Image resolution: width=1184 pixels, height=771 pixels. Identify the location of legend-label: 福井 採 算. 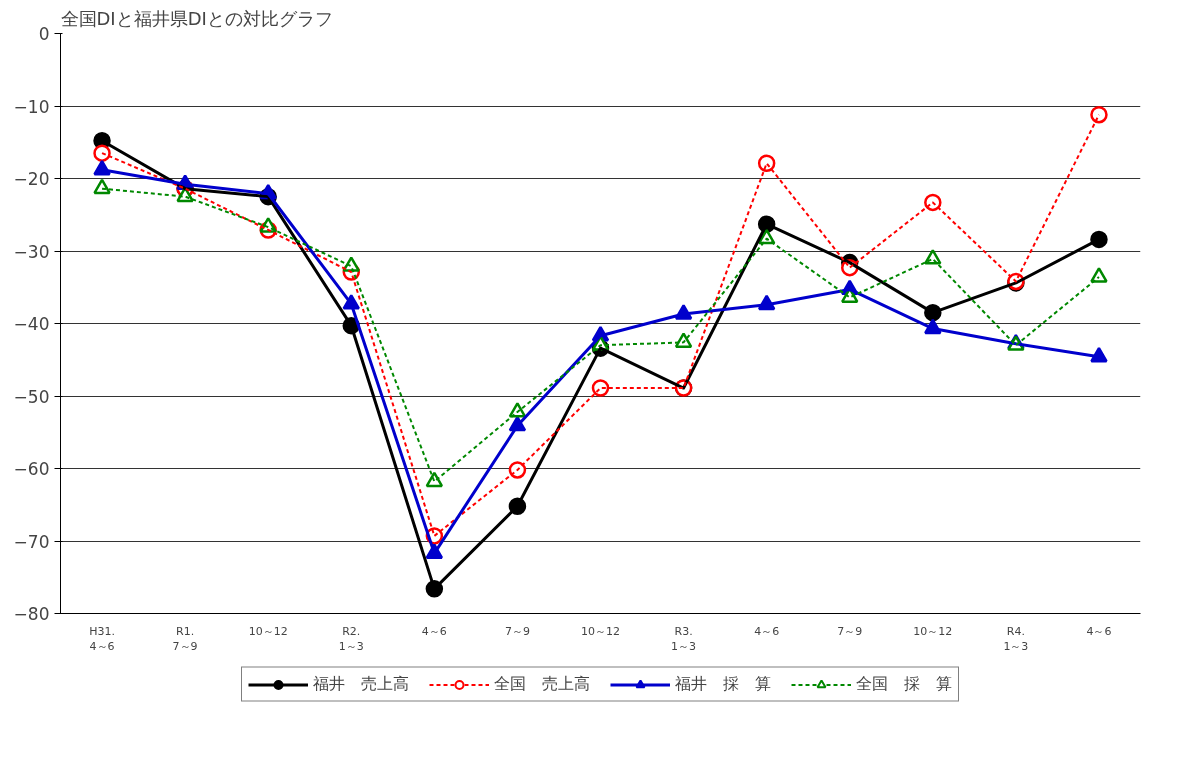
(723, 684).